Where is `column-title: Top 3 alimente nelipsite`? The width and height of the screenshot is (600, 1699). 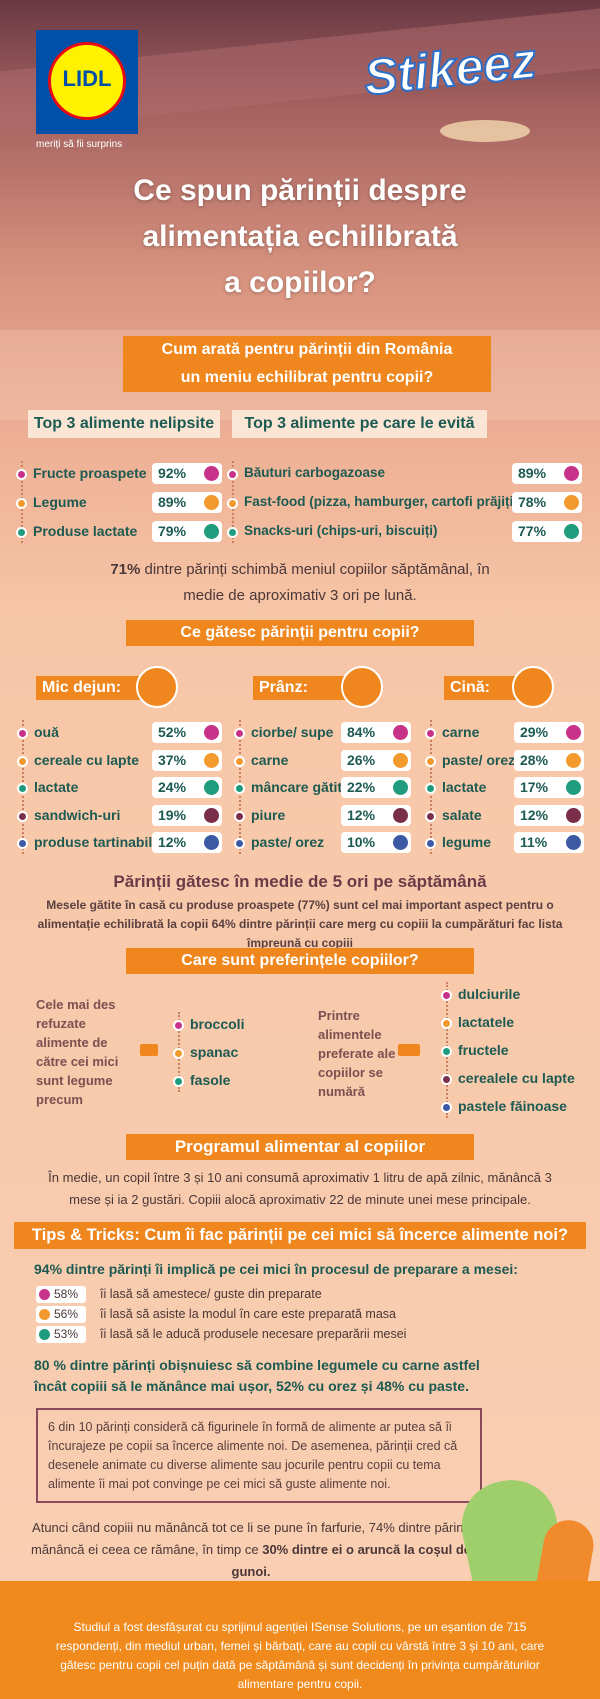 column-title: Top 3 alimente nelipsite is located at coordinates (124, 424).